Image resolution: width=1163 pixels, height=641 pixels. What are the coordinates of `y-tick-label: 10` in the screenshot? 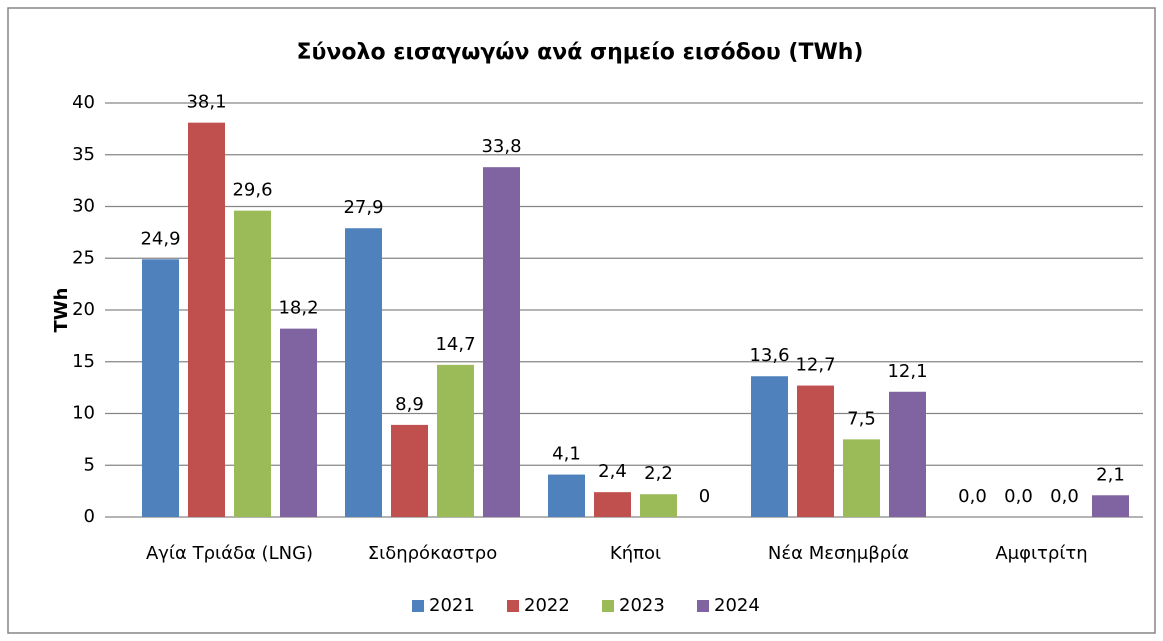 It's located at (83, 413).